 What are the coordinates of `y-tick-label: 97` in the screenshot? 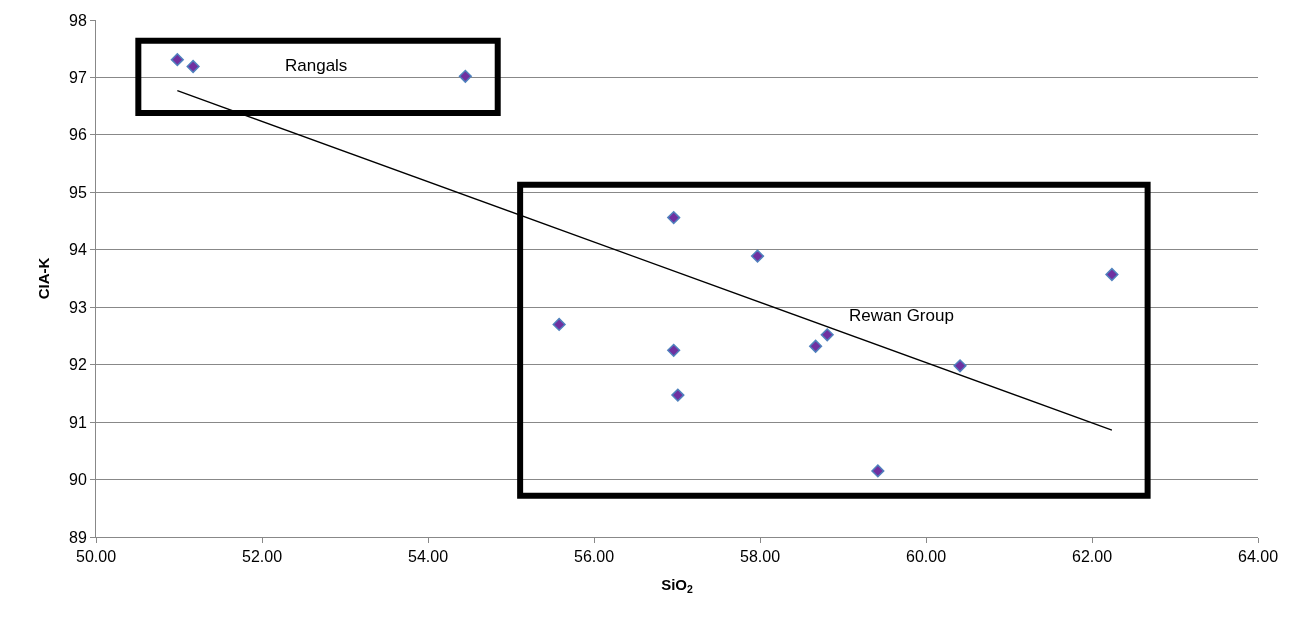 It's located at (78, 78).